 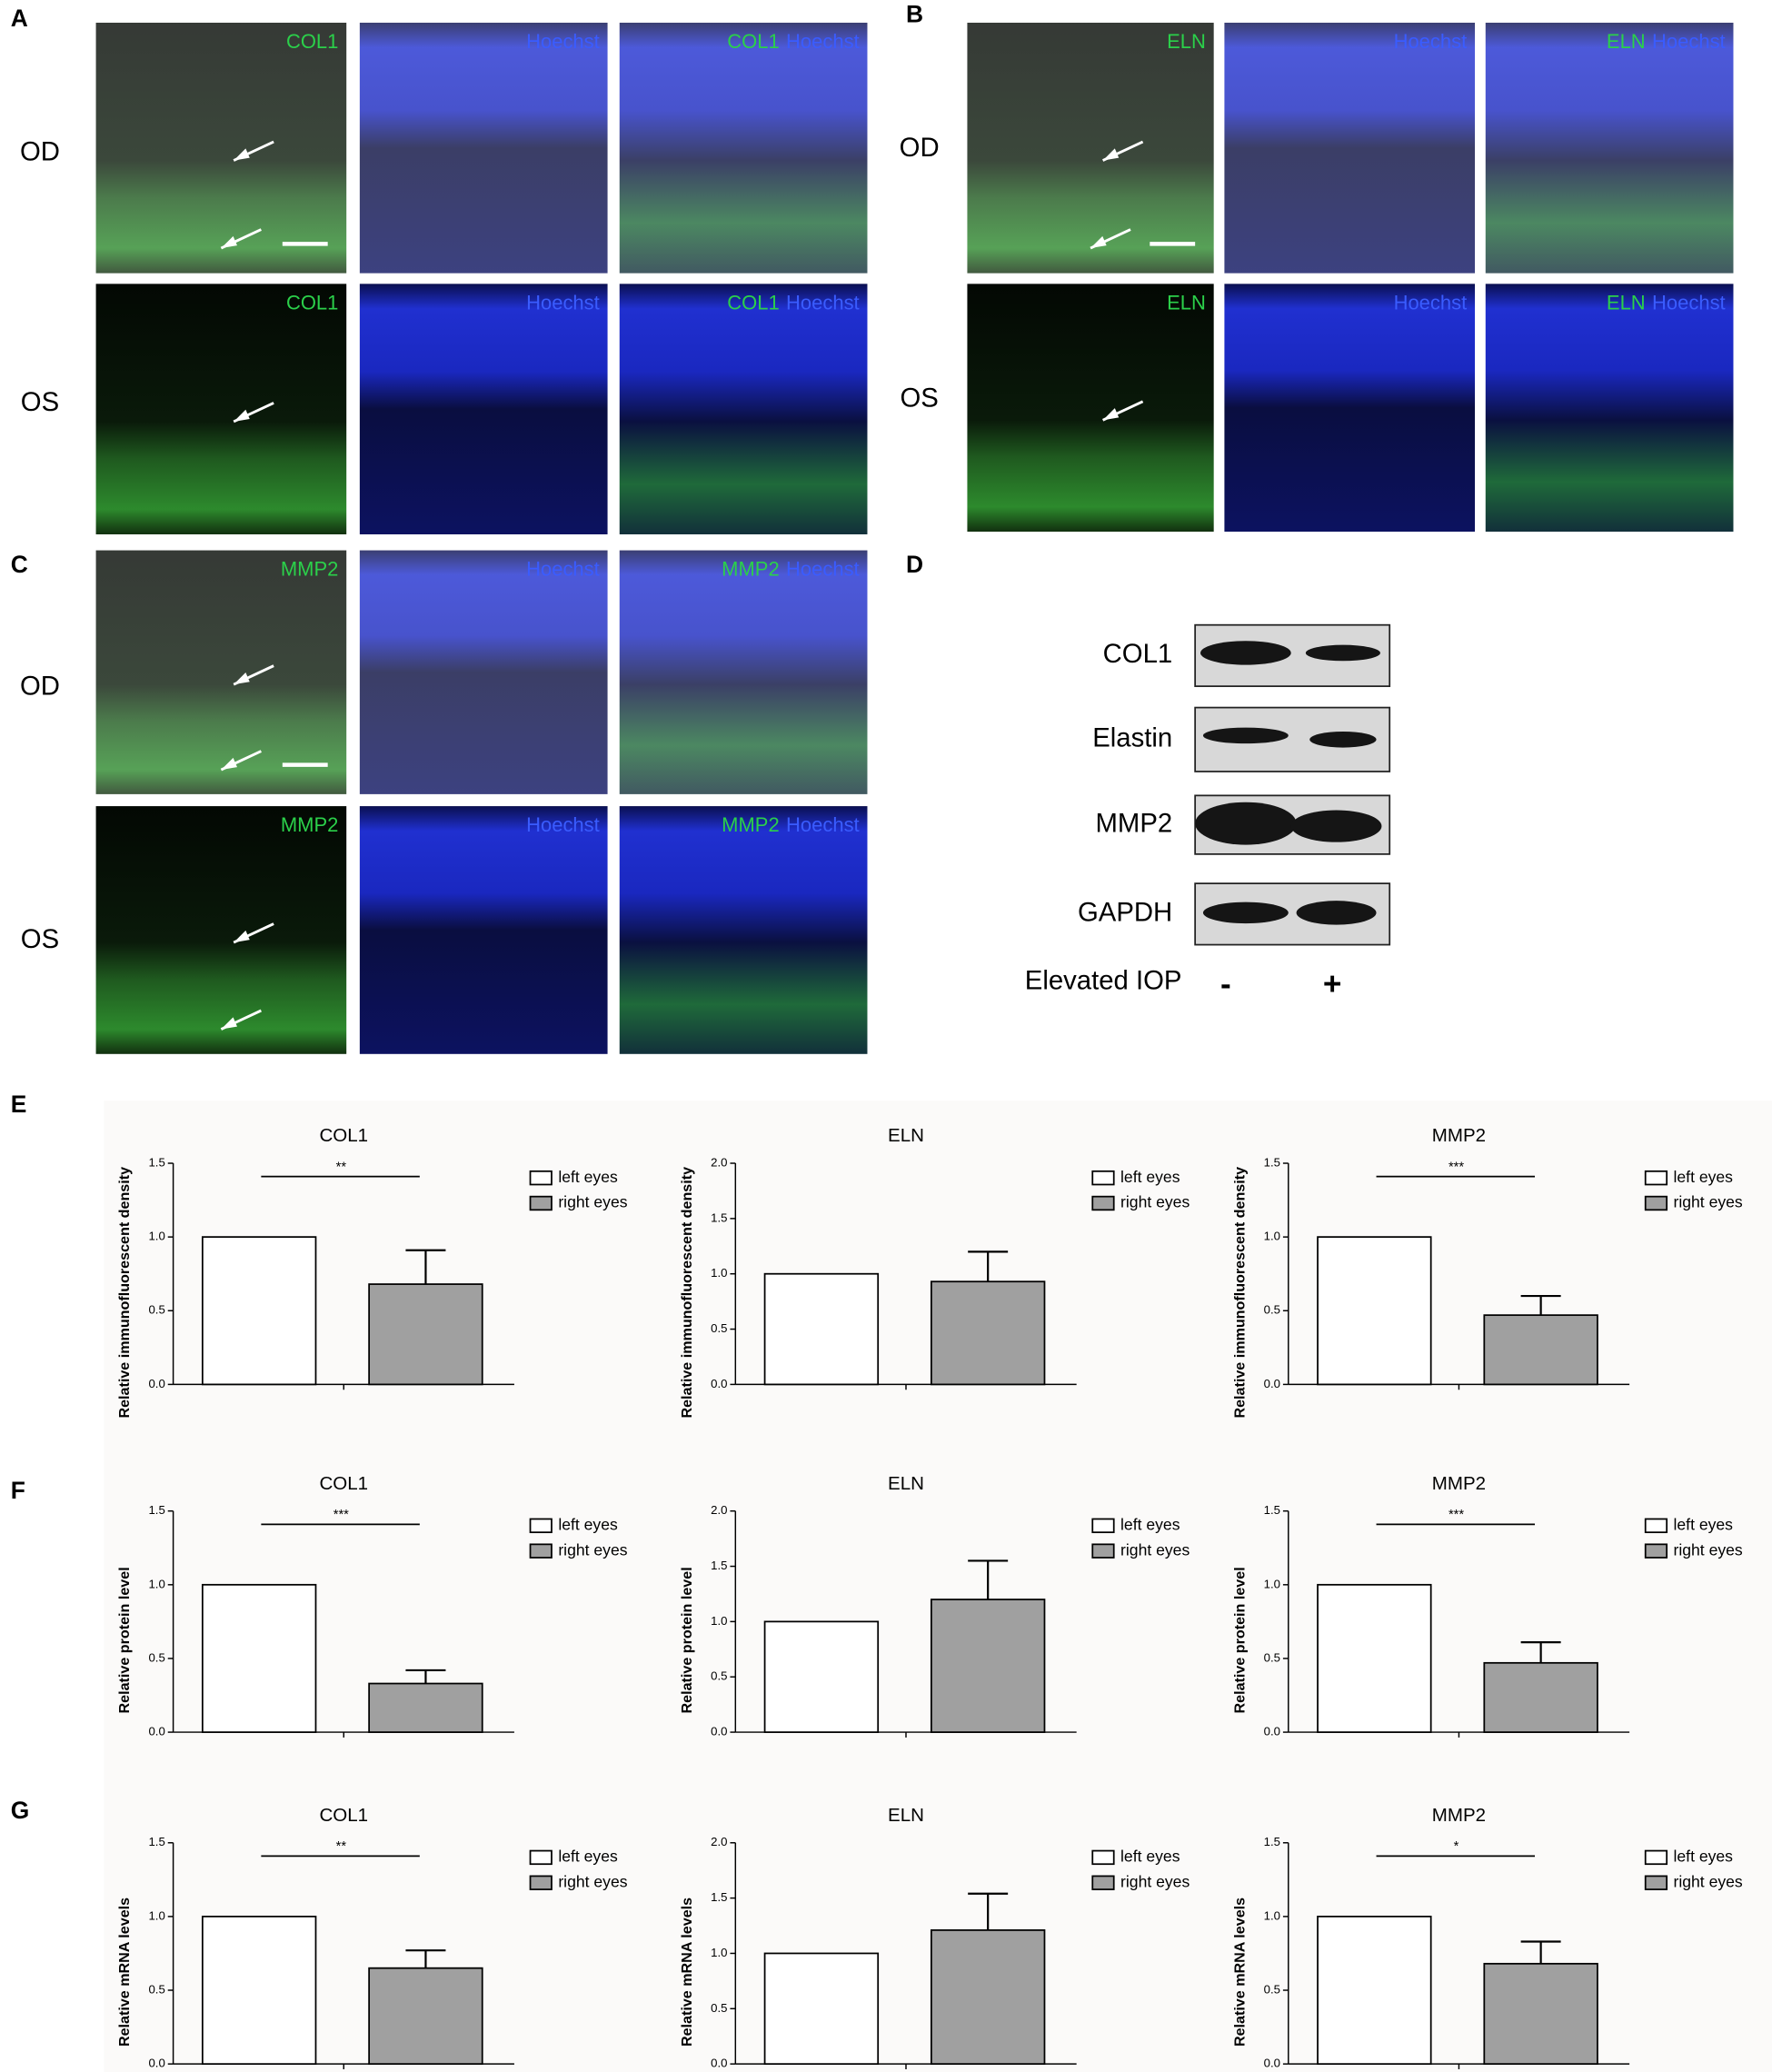 What do you see at coordinates (687, 1640) in the screenshot?
I see `y-axis-label: Relative protein level` at bounding box center [687, 1640].